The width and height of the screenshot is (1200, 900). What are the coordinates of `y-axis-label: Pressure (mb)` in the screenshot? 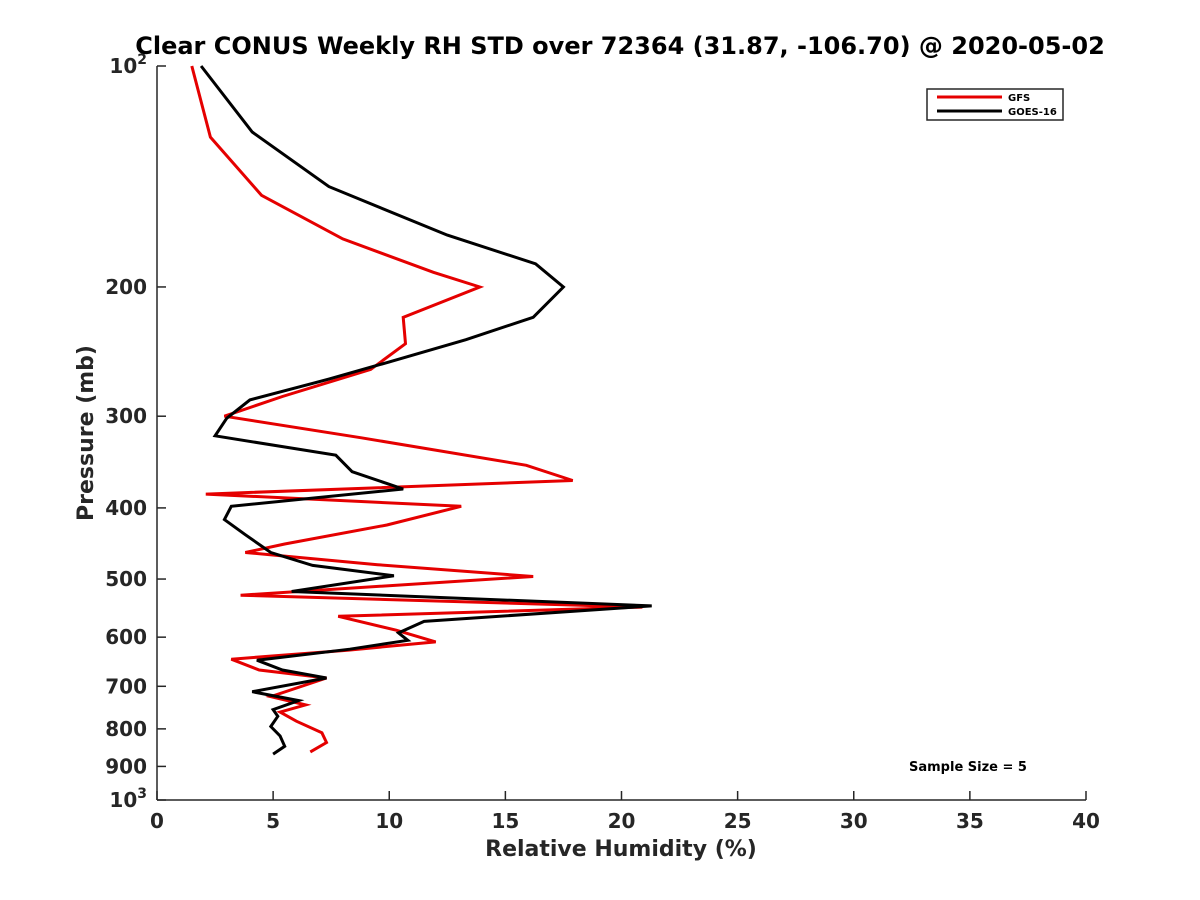 It's located at (86, 433).